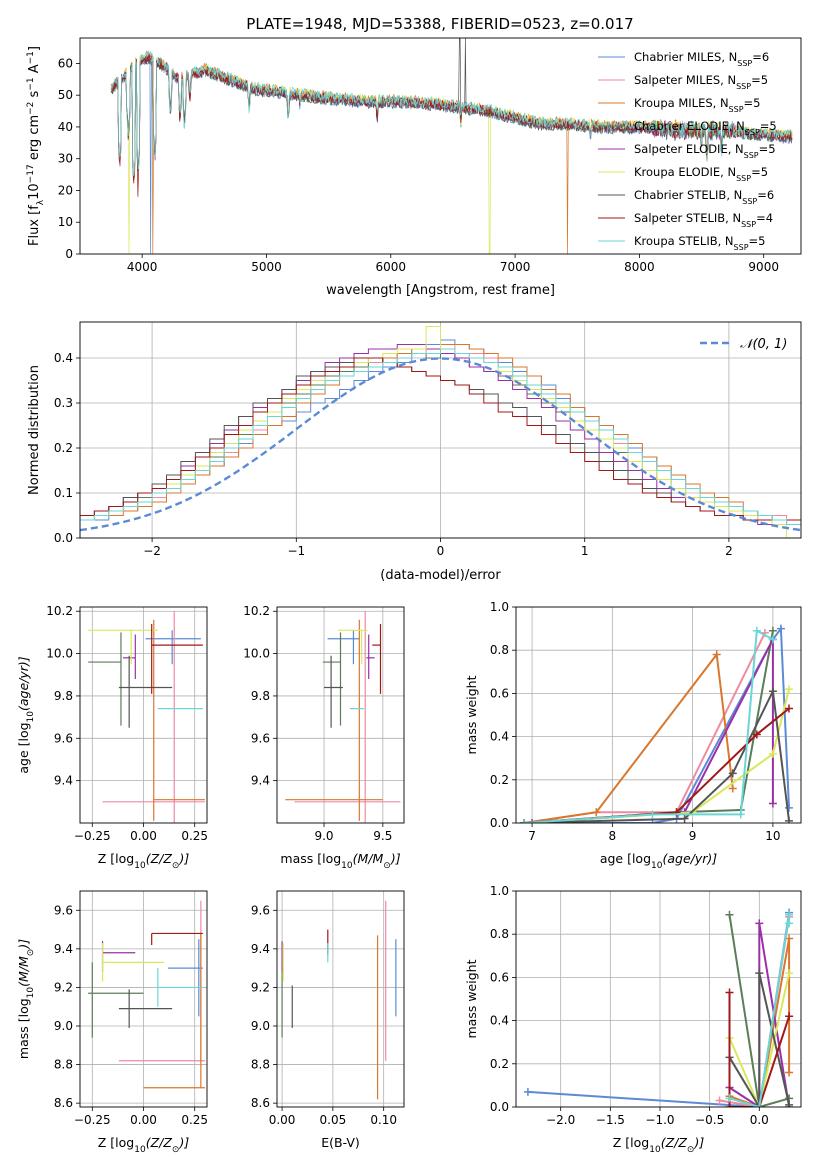  Describe the element at coordinates (260, 987) in the screenshot. I see `y-tick-label: 9.2` at that location.